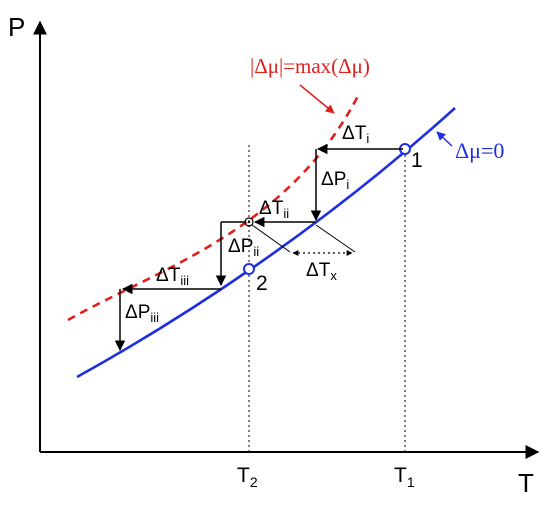 Image resolution: width=550 pixels, height=505 pixels. What do you see at coordinates (321, 271) in the screenshot?
I see `delta-t-x-label: ΔTx` at bounding box center [321, 271].